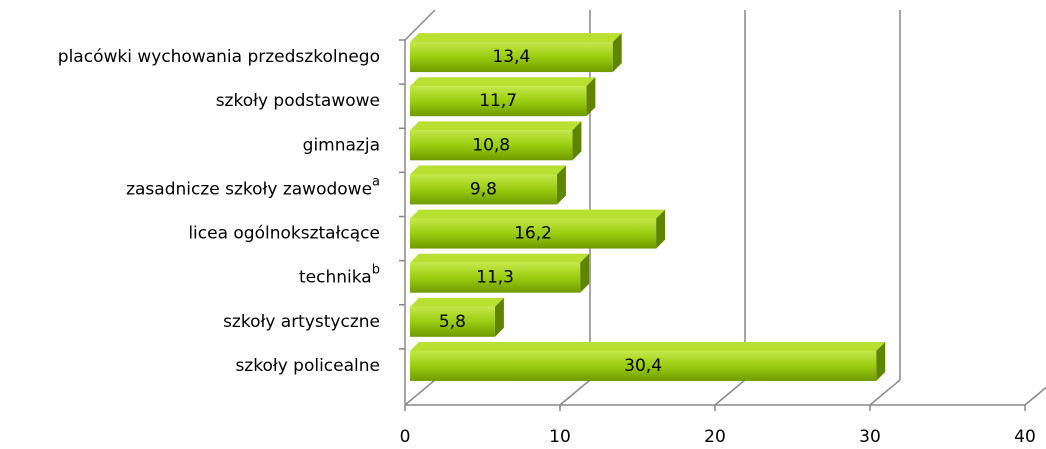 Image resolution: width=1046 pixels, height=449 pixels. I want to click on data-label: 13,4, so click(511, 57).